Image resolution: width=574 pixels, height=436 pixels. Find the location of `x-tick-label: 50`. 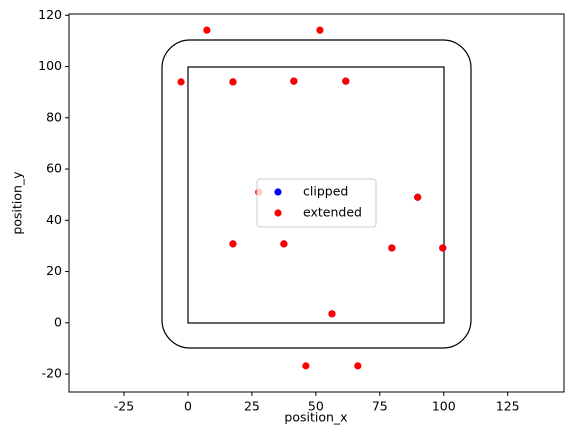

x-tick-label: 50 is located at coordinates (316, 406).